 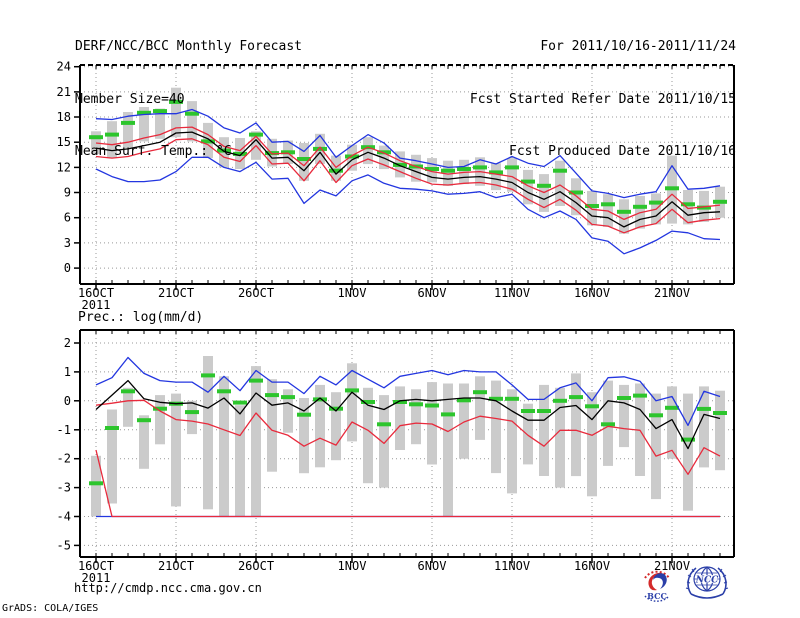 I want to click on y-tick-label: -5, so click(x=64, y=545).